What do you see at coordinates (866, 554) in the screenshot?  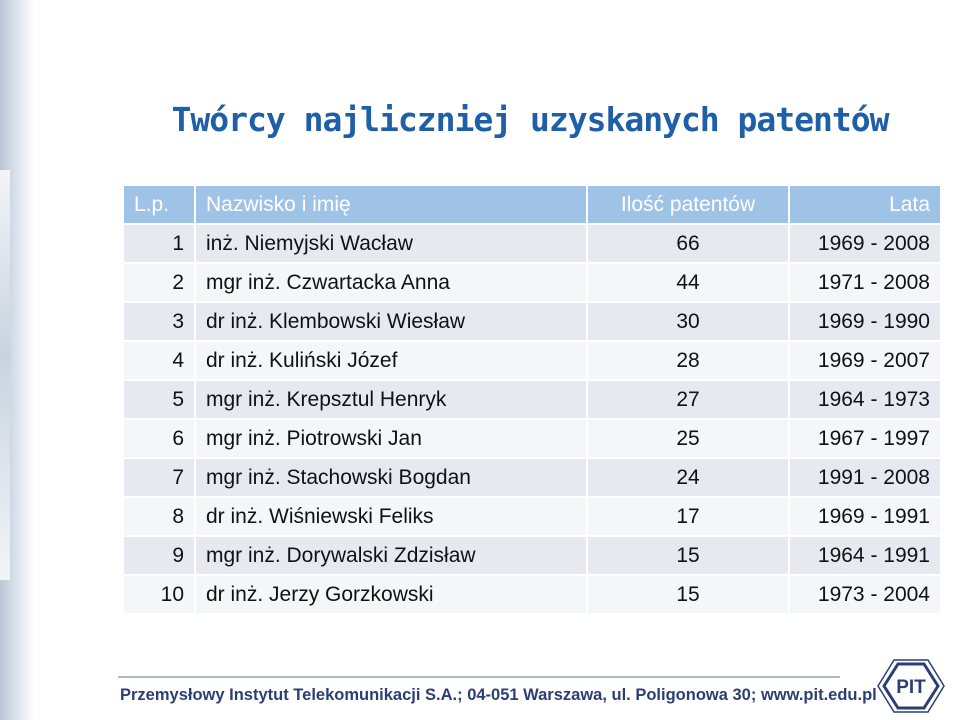 I see `row-years: 1964 - 1991` at bounding box center [866, 554].